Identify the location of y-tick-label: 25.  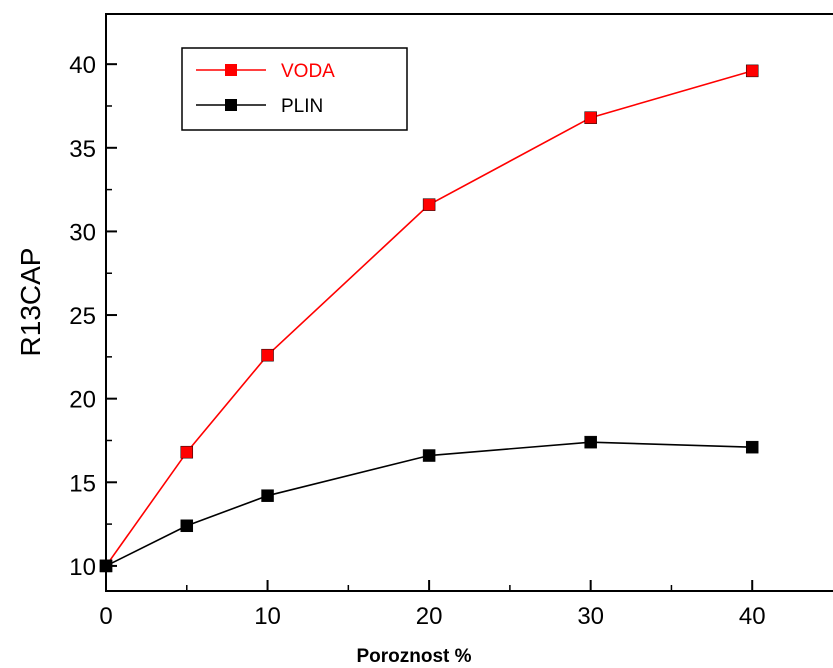
(82, 316).